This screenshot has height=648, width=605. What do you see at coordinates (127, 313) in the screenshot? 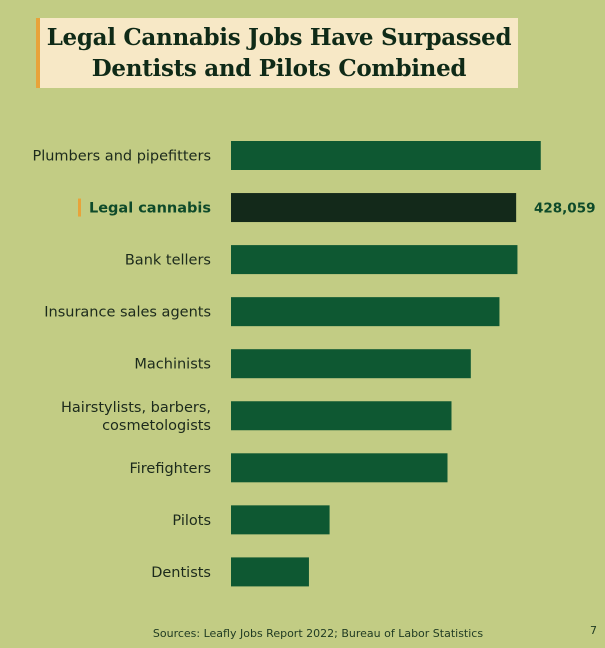
I see `category-label-3: Insurance sales agents` at bounding box center [127, 313].